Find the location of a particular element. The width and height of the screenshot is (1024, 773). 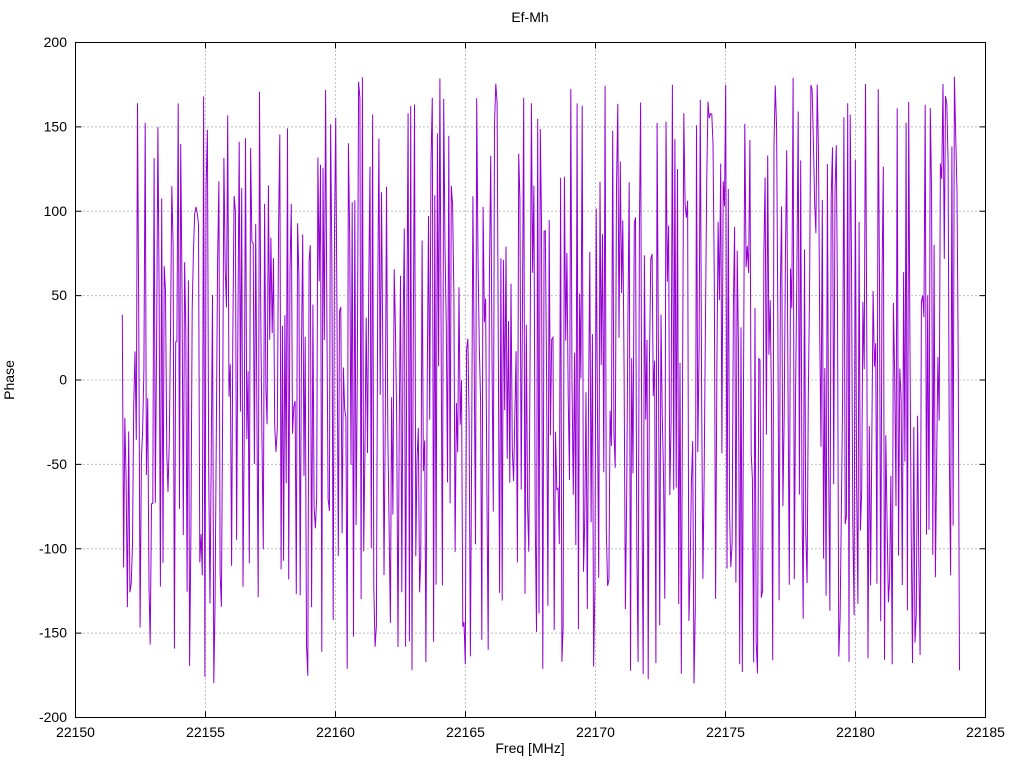

y-tick-label: -200 is located at coordinates (53, 717).